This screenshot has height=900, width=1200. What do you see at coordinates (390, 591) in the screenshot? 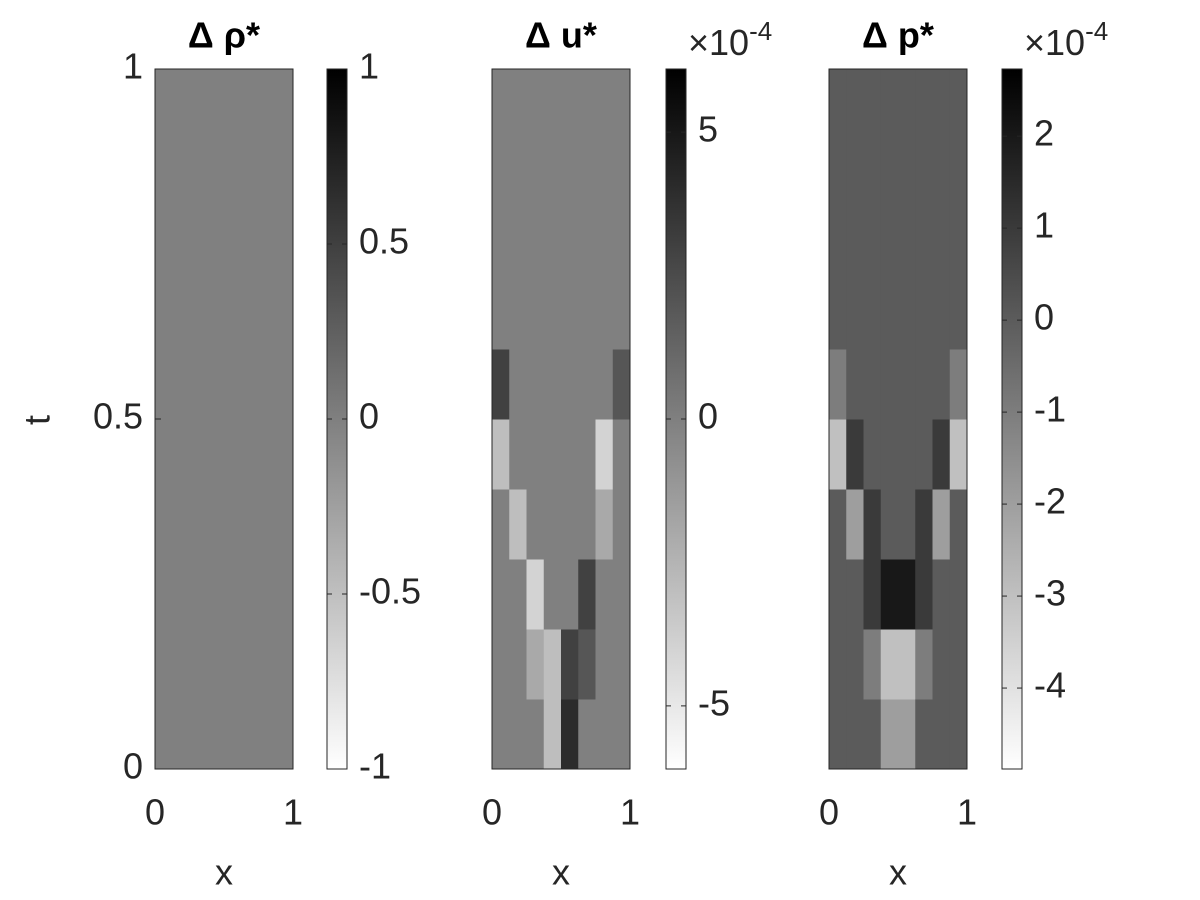
I see `colorbar-tick-label: -0.5` at bounding box center [390, 591].